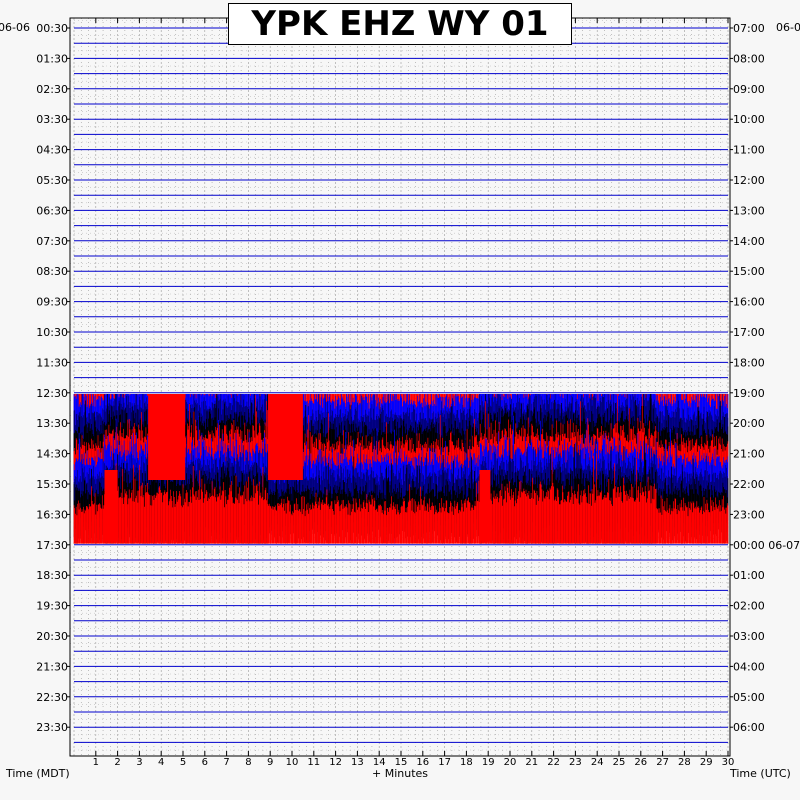 This screenshot has width=800, height=800. Describe the element at coordinates (749, 514) in the screenshot. I see `right-time-label: 23:00` at that location.